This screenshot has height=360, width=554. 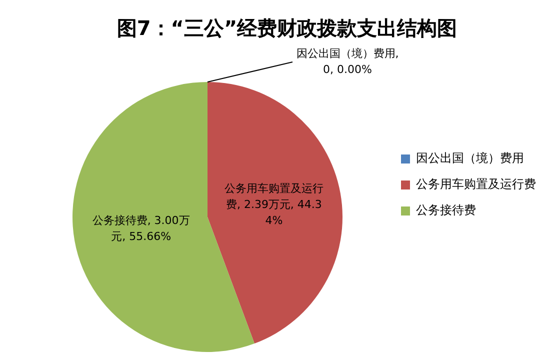 What do you see at coordinates (476, 184) in the screenshot?
I see `legend-label: 公务用车购置及运行费` at bounding box center [476, 184].